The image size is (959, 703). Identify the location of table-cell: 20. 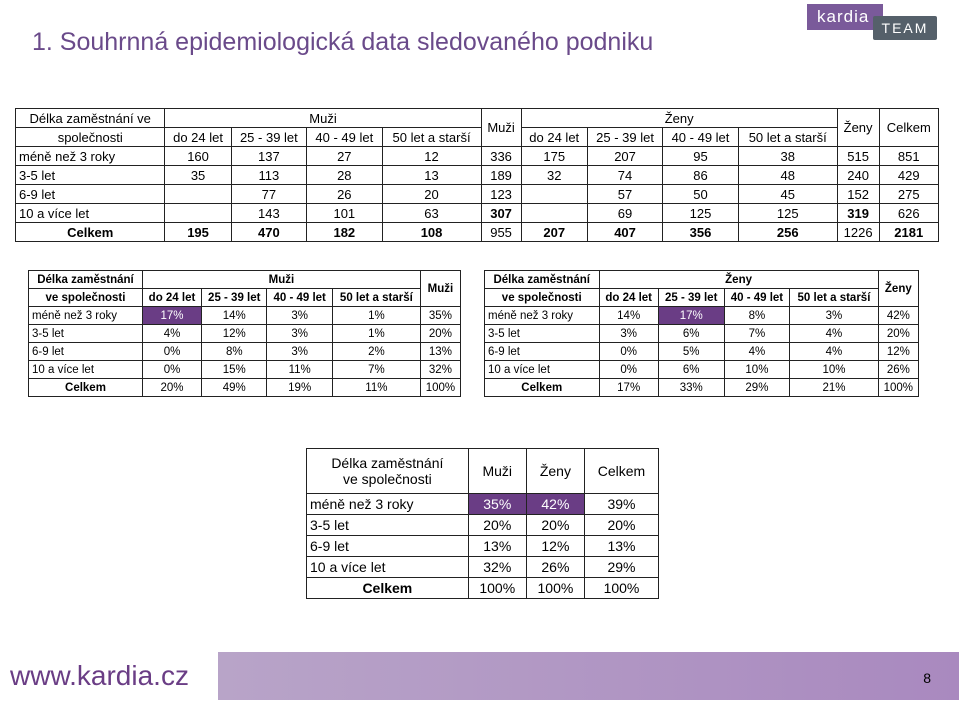
(431, 194).